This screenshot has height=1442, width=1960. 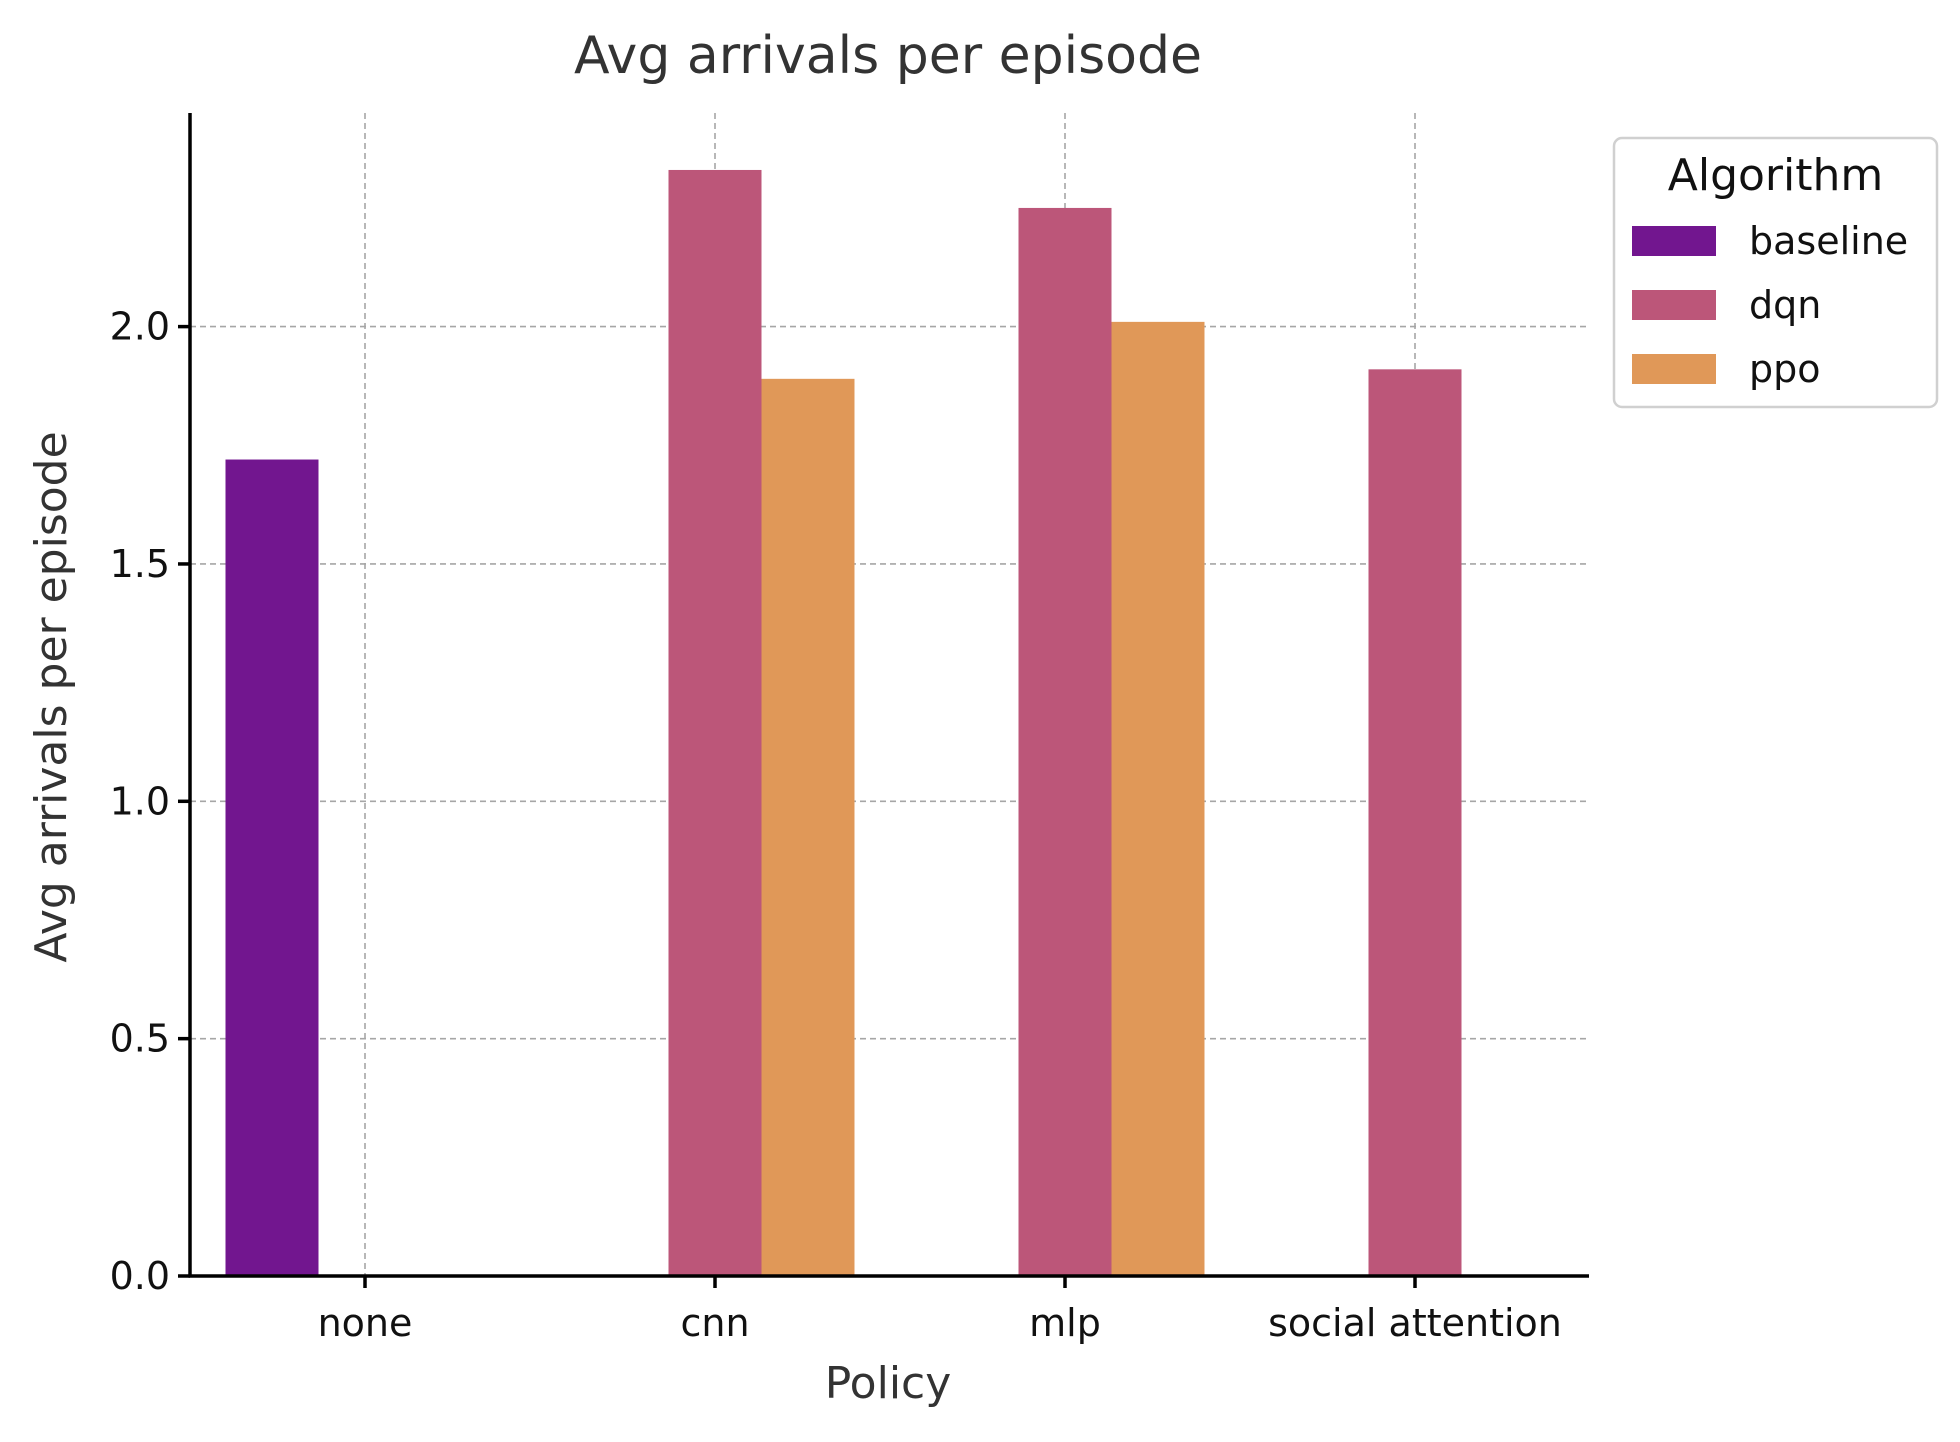 I want to click on bar-dqn-cnn, so click(x=715, y=723).